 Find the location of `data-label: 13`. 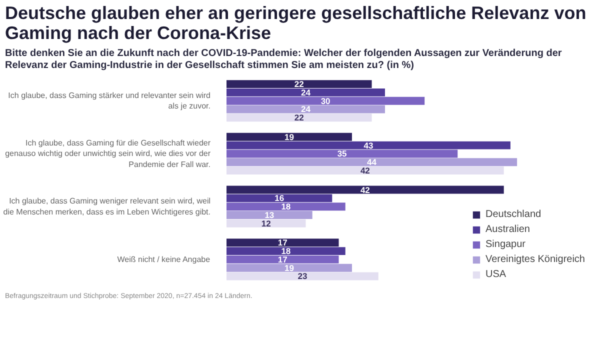

data-label: 13 is located at coordinates (269, 215).